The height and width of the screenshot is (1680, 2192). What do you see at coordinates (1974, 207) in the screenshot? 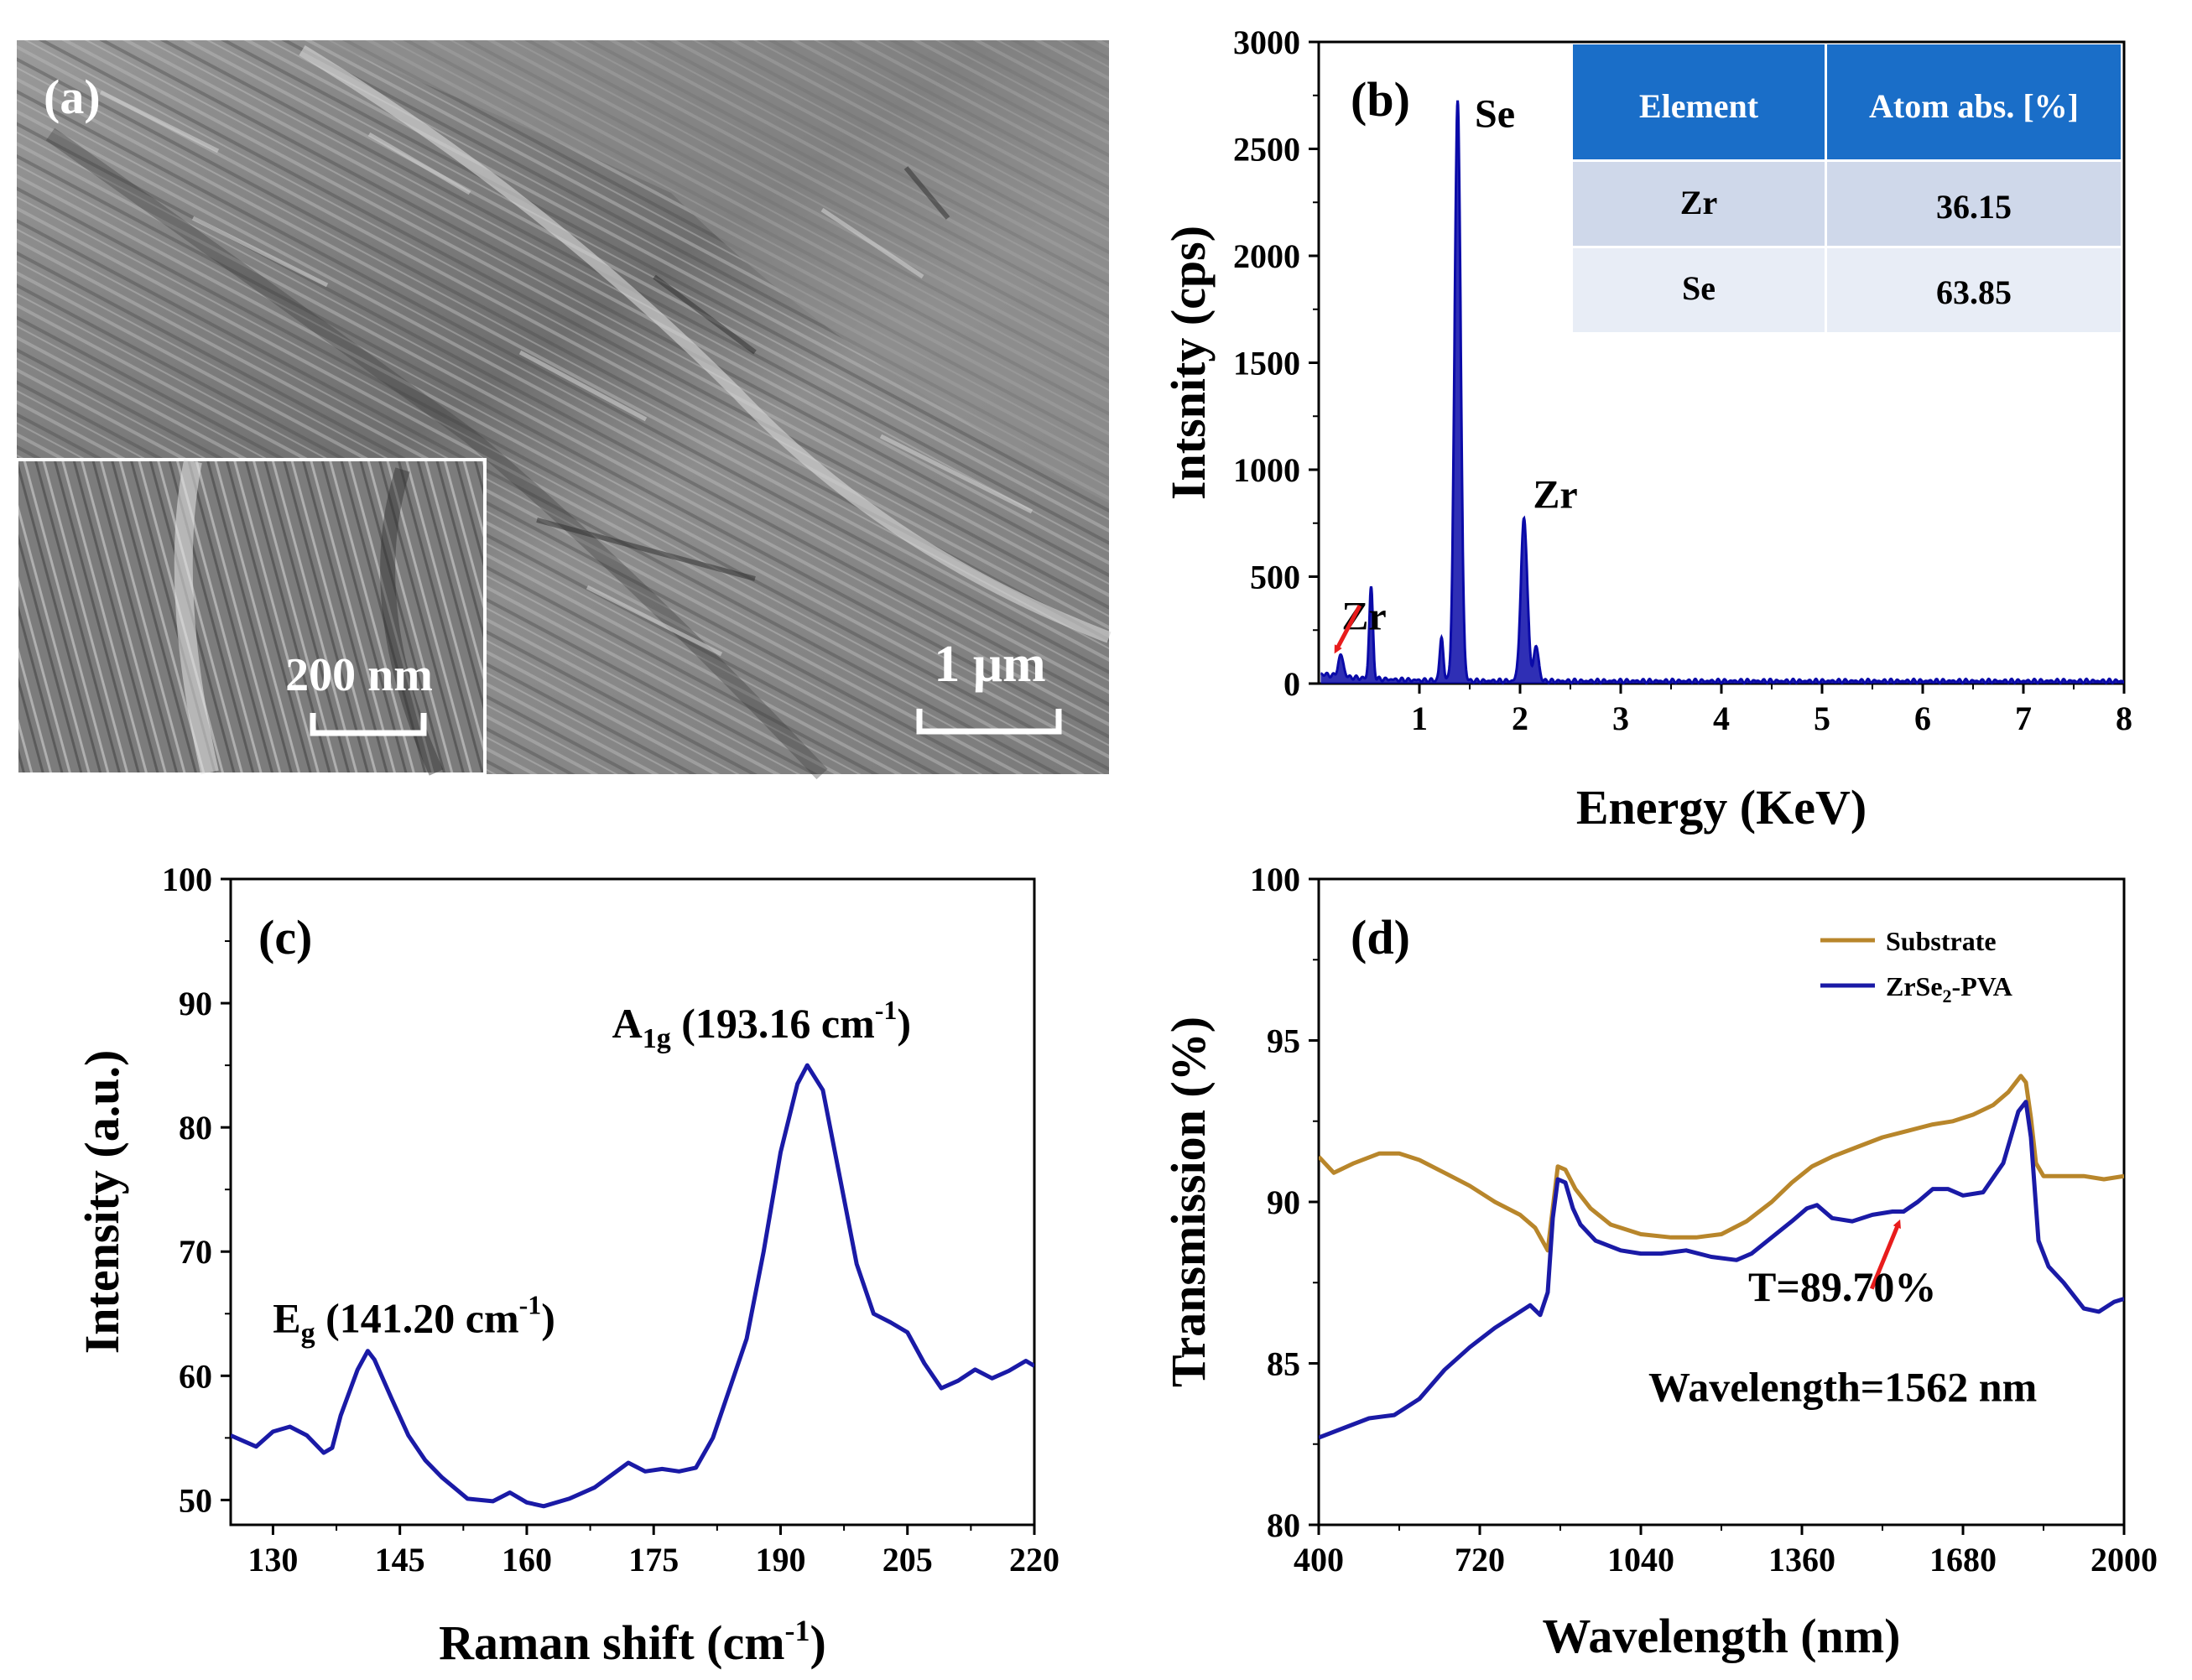
I see `table-cell-value: 36.15` at bounding box center [1974, 207].